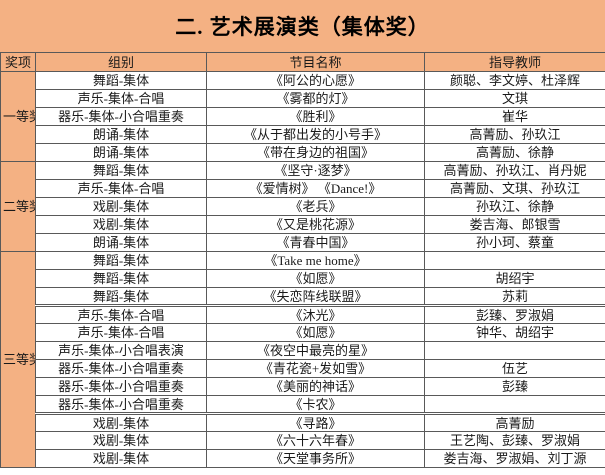 This screenshot has height=475, width=605. Describe the element at coordinates (315, 80) in the screenshot. I see `program-cell: 《阿公的心愿》` at that location.